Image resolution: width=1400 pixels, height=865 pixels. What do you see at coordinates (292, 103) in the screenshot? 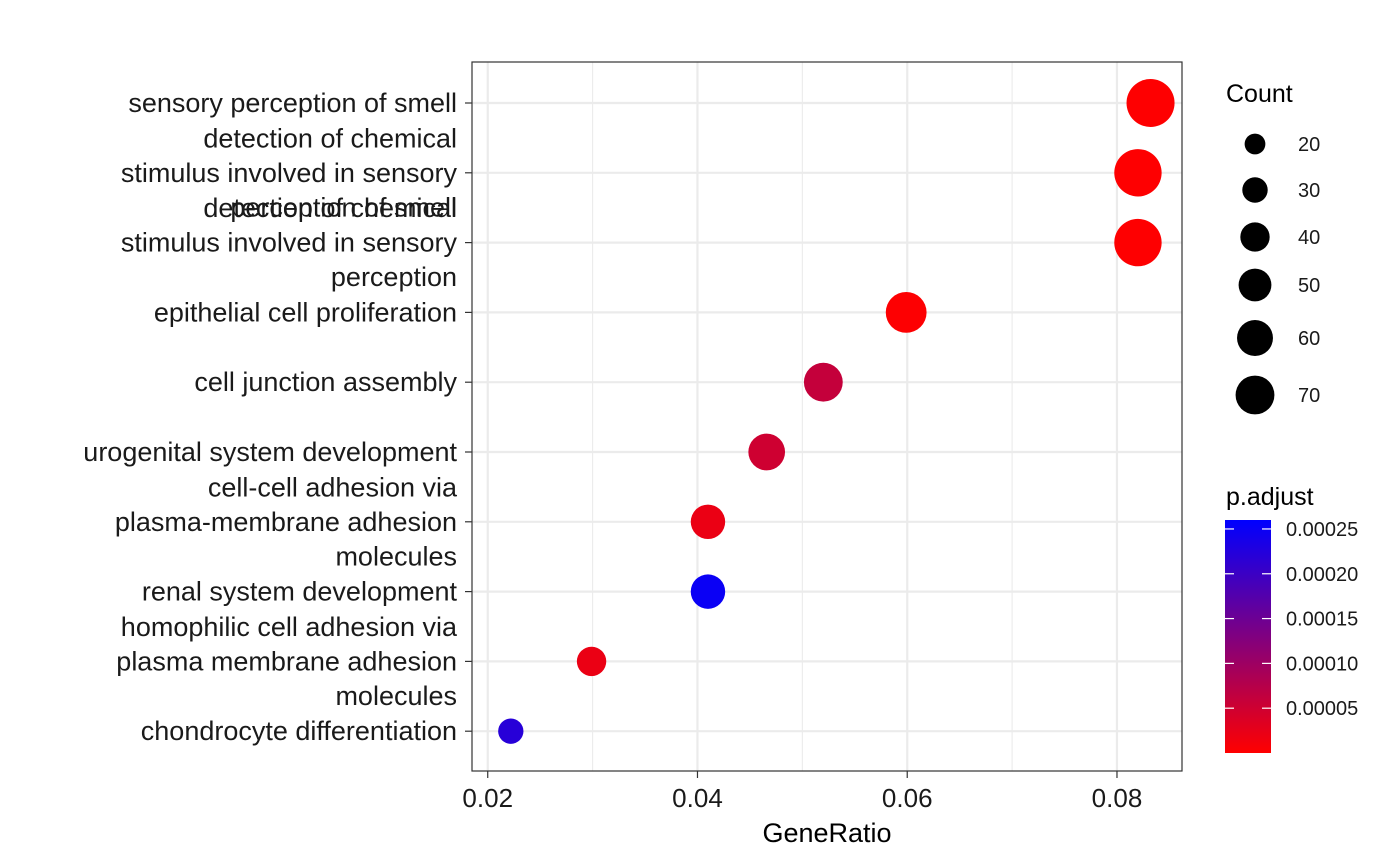
I see `y-tick-label: sensory perception of smell` at bounding box center [292, 103].